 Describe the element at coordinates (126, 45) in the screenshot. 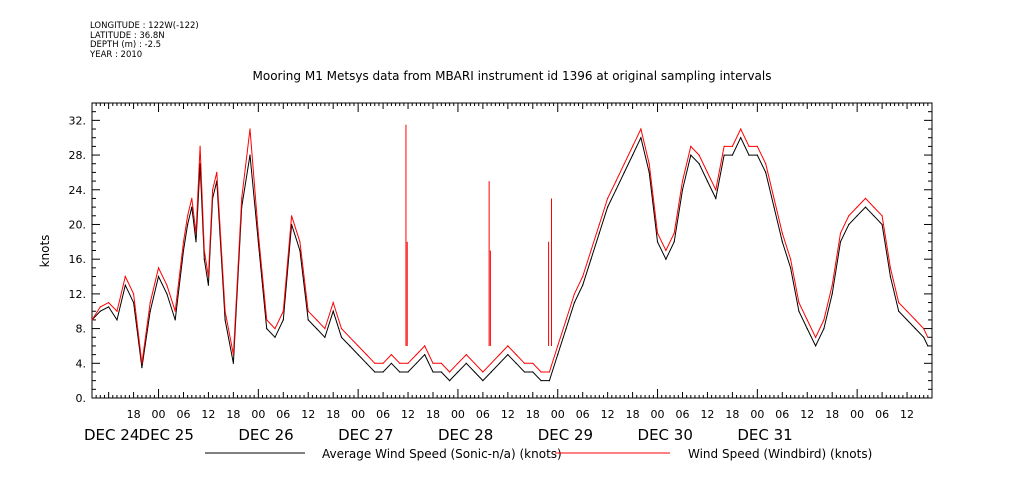

I see `meta-depth: DEPTH (m) : -2.5` at that location.